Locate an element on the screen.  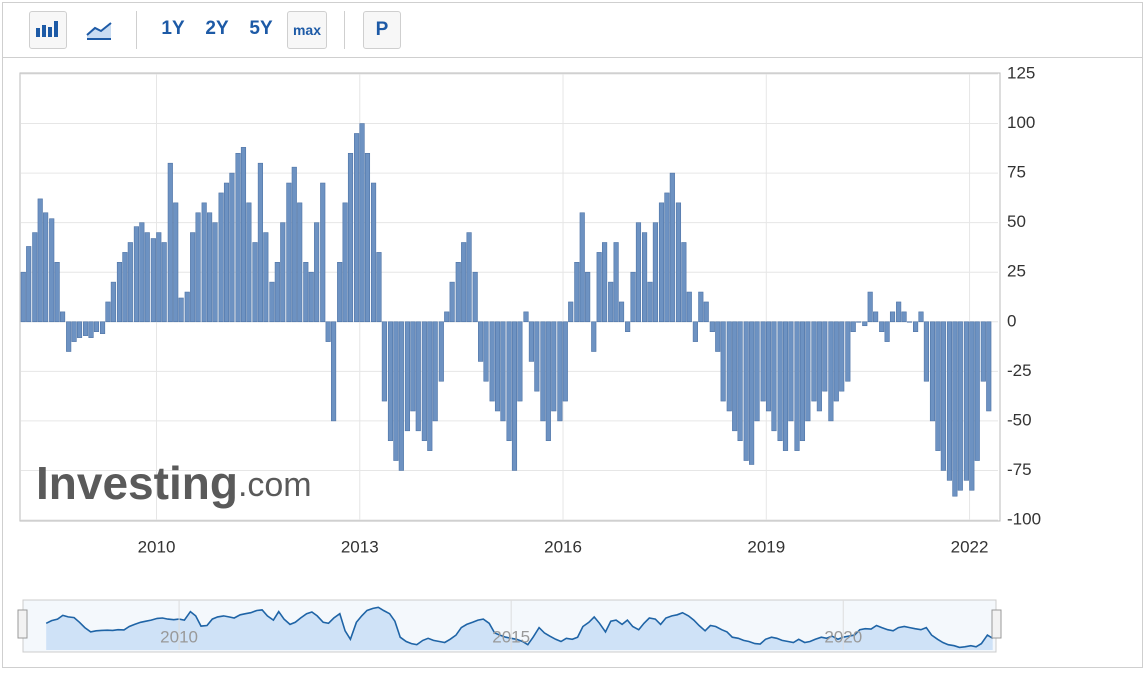
range-button: max is located at coordinates (307, 30).